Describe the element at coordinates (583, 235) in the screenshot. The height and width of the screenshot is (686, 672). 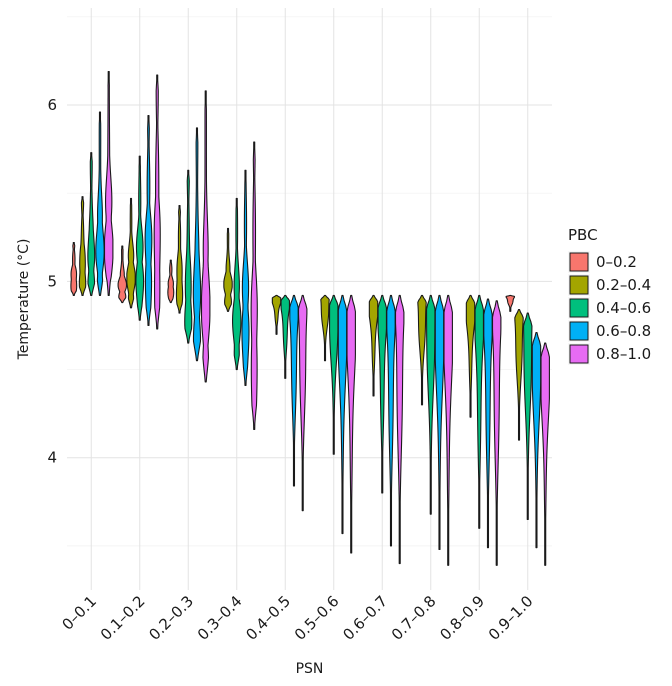
I see `legend-title: PBC` at that location.